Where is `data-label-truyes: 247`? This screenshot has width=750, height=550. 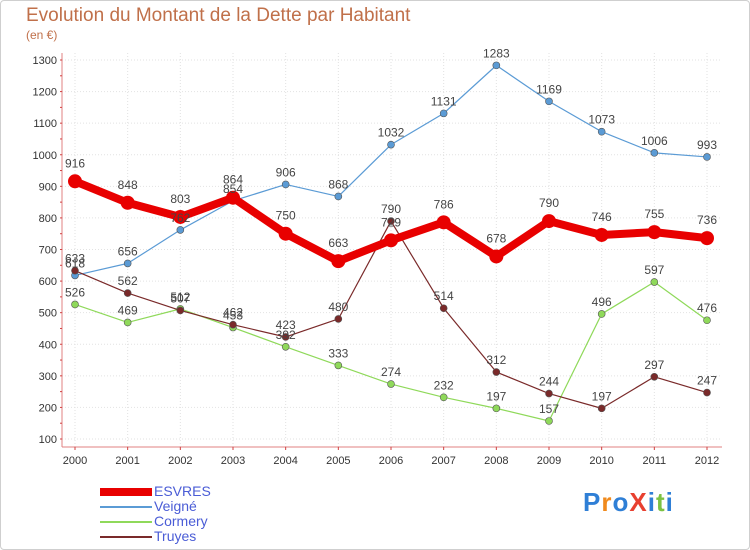
data-label-truyes: 247 is located at coordinates (707, 381).